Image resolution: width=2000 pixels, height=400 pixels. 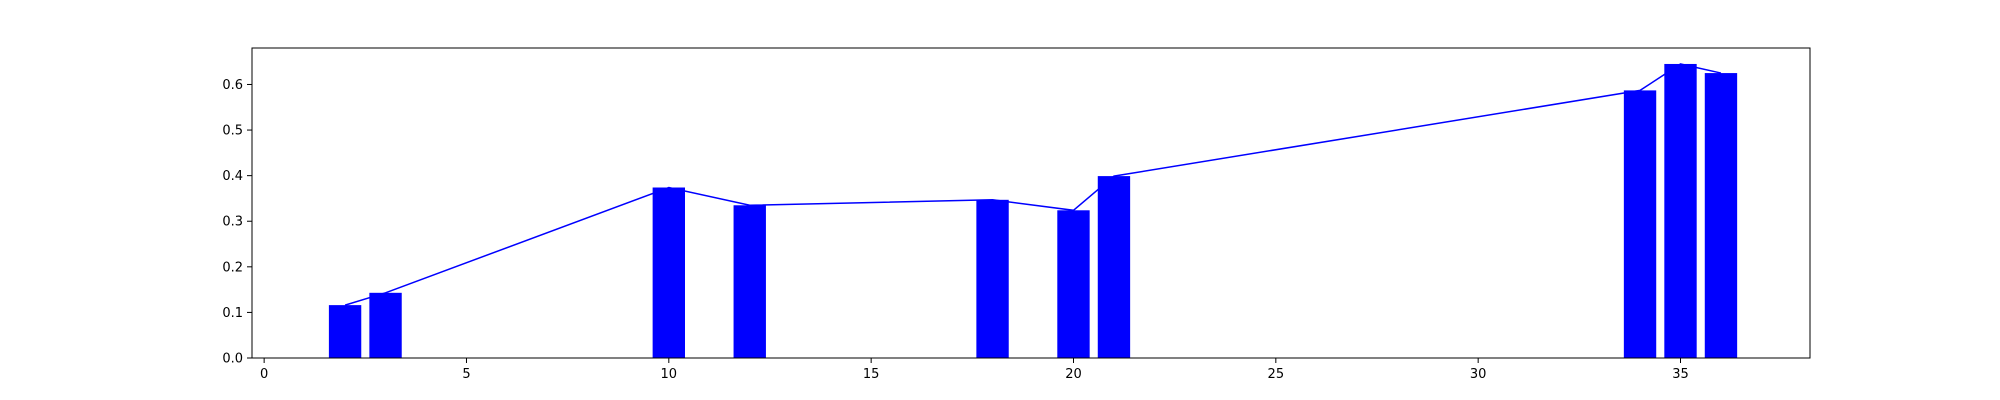 I want to click on x-axis: 0 5 10 15 20 25 30 35, so click(x=974, y=370).